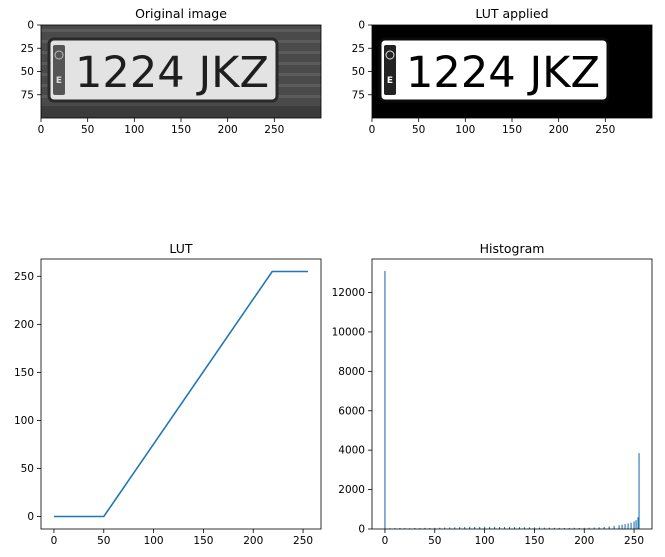 The width and height of the screenshot is (665, 557). I want to click on y-tick-label: 8000, so click(351, 372).